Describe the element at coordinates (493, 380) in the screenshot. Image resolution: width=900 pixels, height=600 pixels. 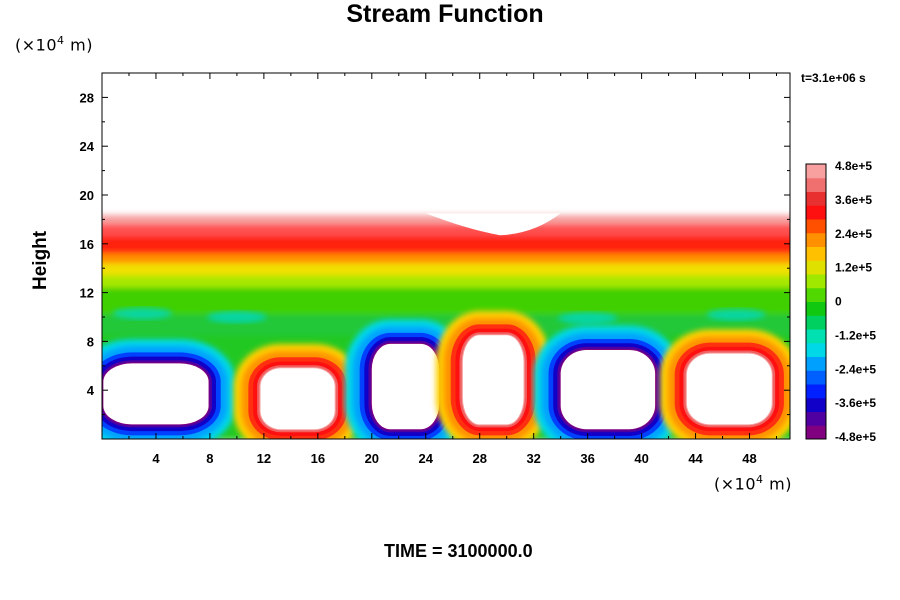
I see `cell-3-core` at that location.